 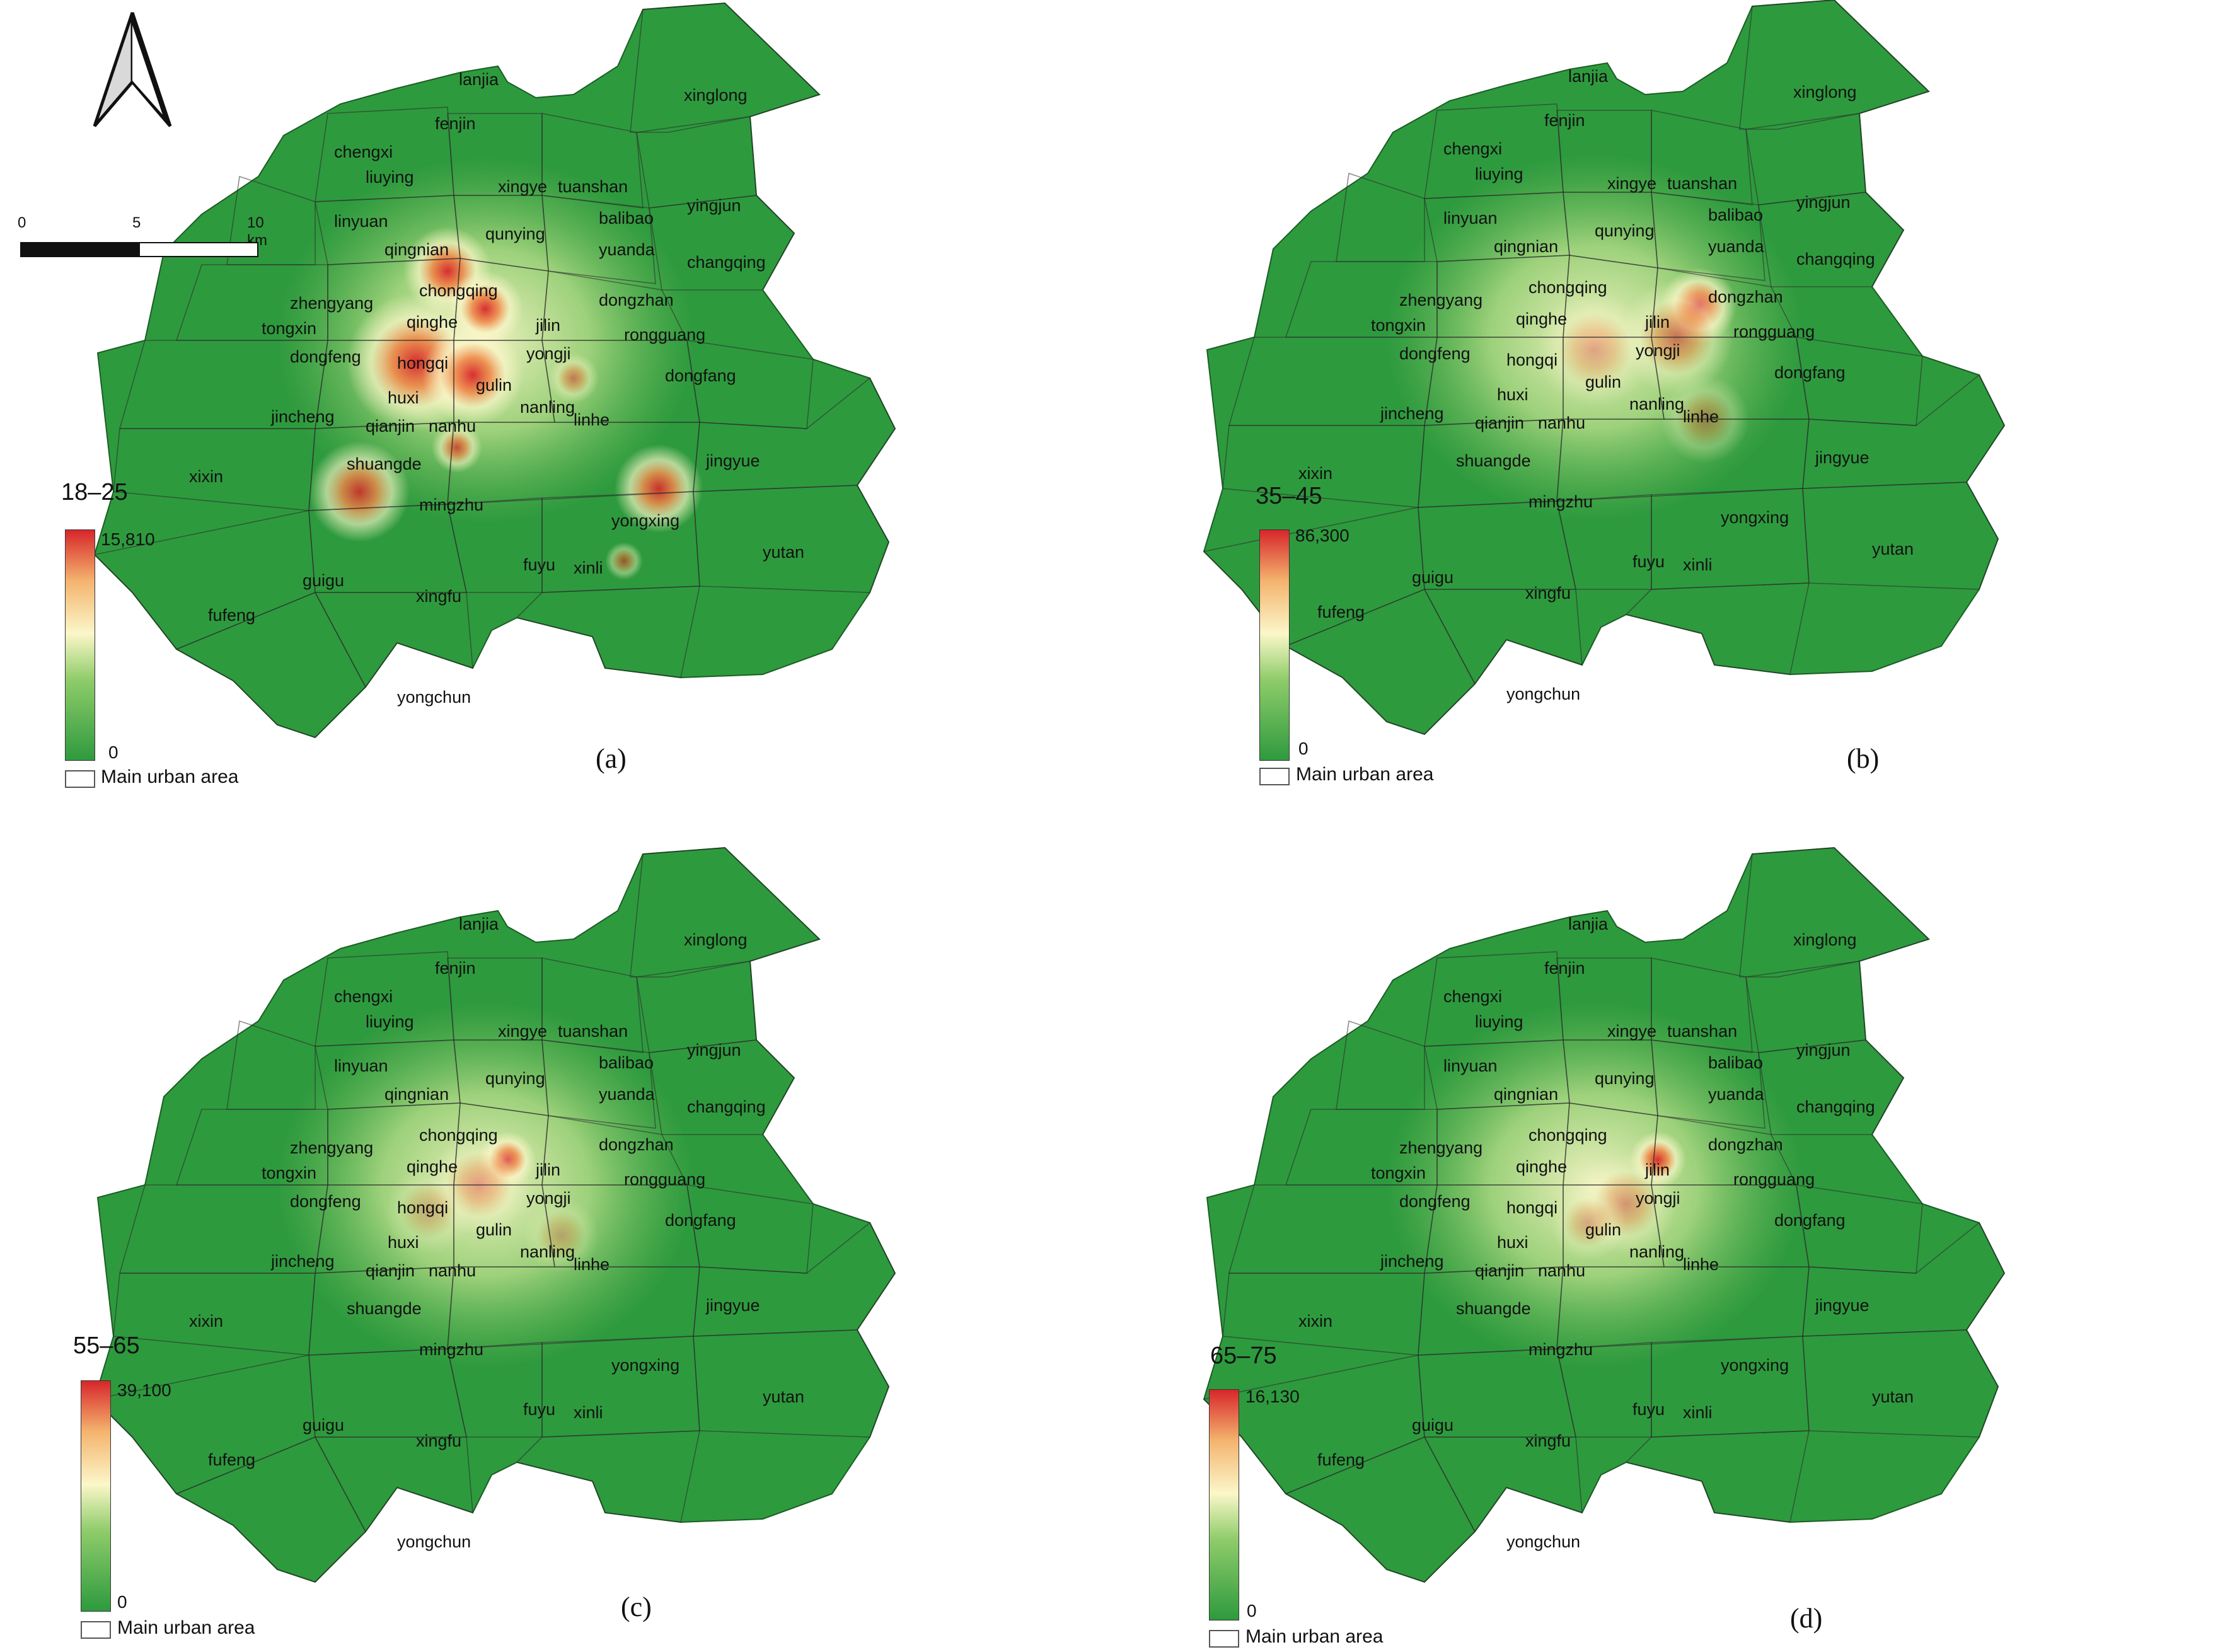 What do you see at coordinates (423, 1207) in the screenshot?
I see `place-label-hongqi: hongqi` at bounding box center [423, 1207].